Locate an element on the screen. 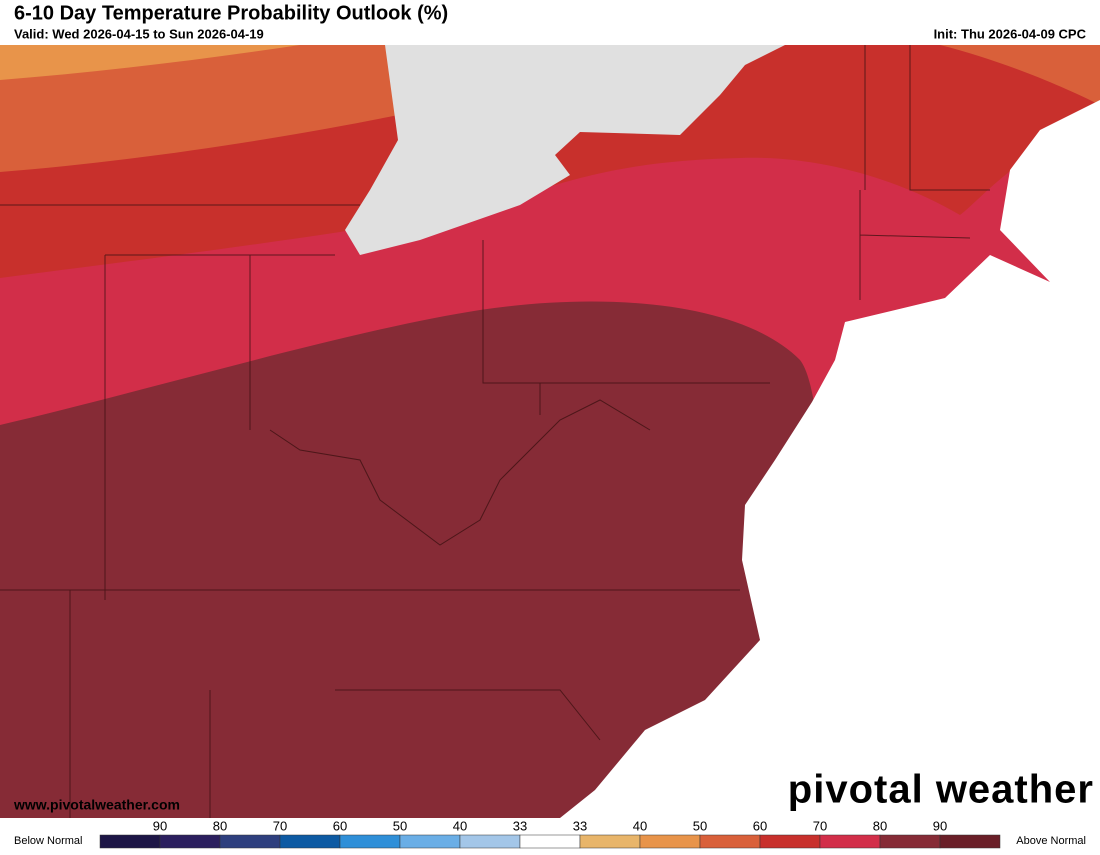 The image size is (1100, 855). watermark: www.pivotalweather.com is located at coordinates (96, 805).